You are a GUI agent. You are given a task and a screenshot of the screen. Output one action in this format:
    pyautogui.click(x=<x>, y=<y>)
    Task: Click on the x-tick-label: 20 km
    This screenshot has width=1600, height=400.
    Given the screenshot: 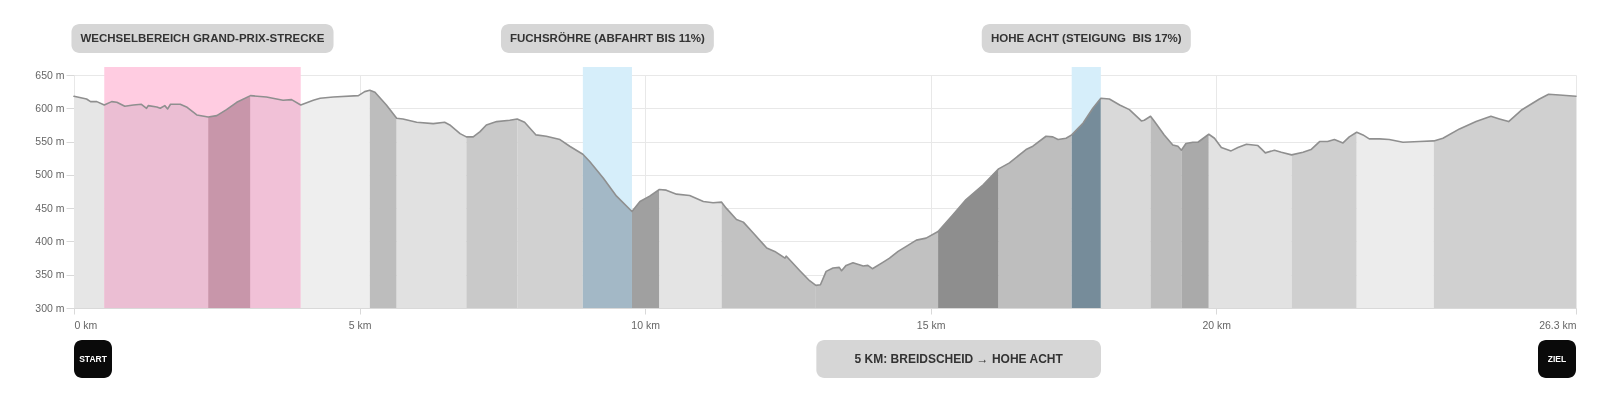 What is the action you would take?
    pyautogui.click(x=1217, y=324)
    